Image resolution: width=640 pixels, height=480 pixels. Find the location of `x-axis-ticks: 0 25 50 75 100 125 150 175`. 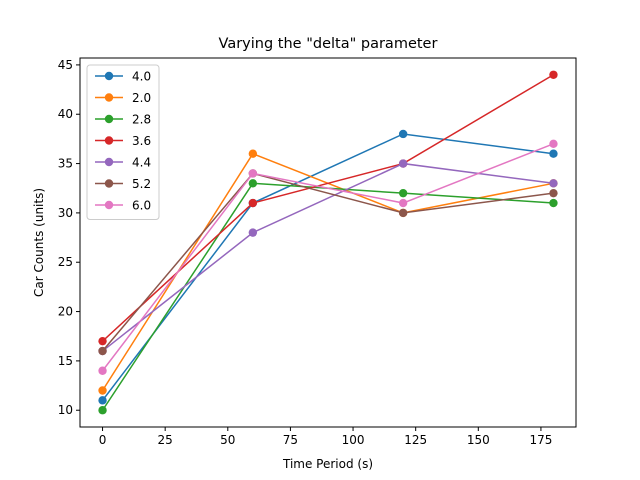

x-axis-ticks: 0 25 50 75 100 125 150 175 is located at coordinates (325, 437).